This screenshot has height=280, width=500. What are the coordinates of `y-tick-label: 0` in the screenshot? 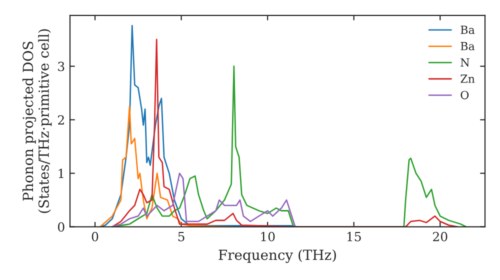 It's located at (61, 227).